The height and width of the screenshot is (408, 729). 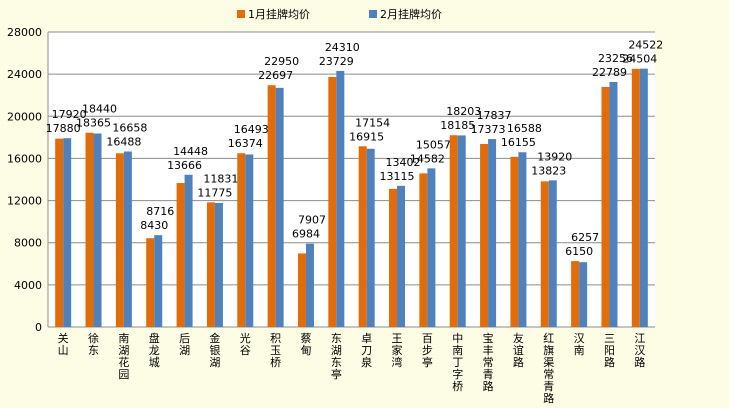 What do you see at coordinates (609, 350) in the screenshot?
I see `x-tick-label: 三阳路` at bounding box center [609, 350].